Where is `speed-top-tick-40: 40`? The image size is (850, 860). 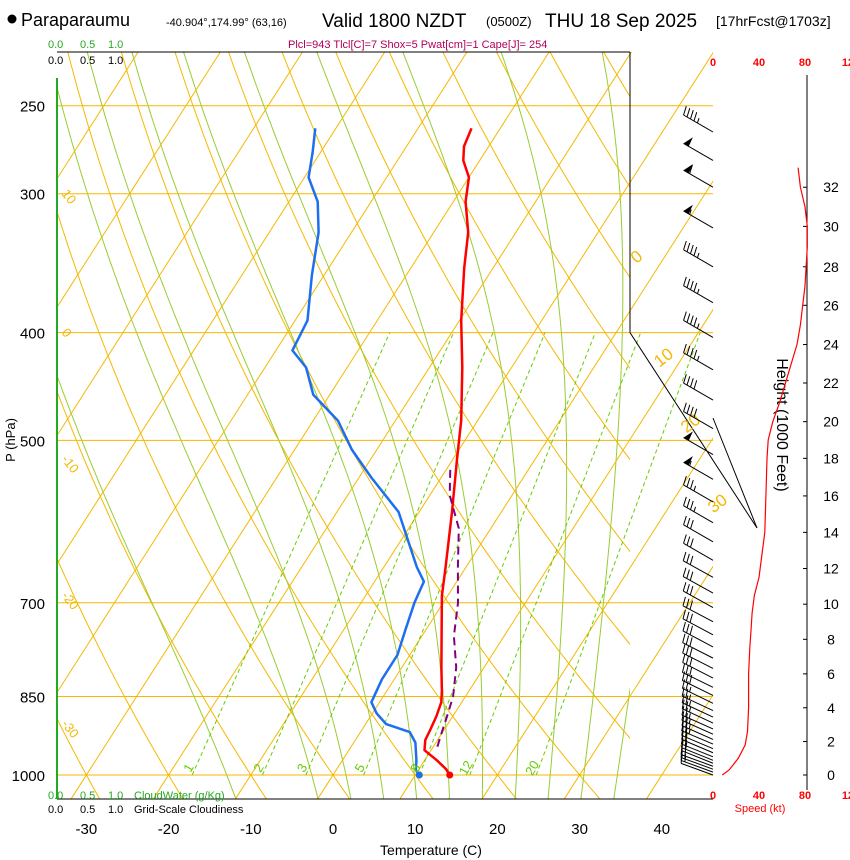
speed-top-tick-40: 40 is located at coordinates (759, 63).